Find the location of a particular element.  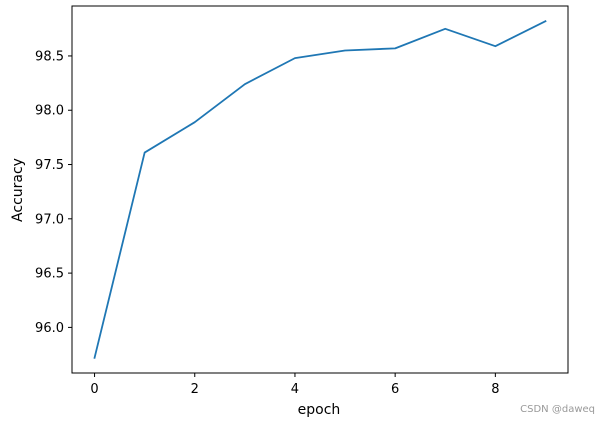

watermark: CSDN @daweq is located at coordinates (557, 409).